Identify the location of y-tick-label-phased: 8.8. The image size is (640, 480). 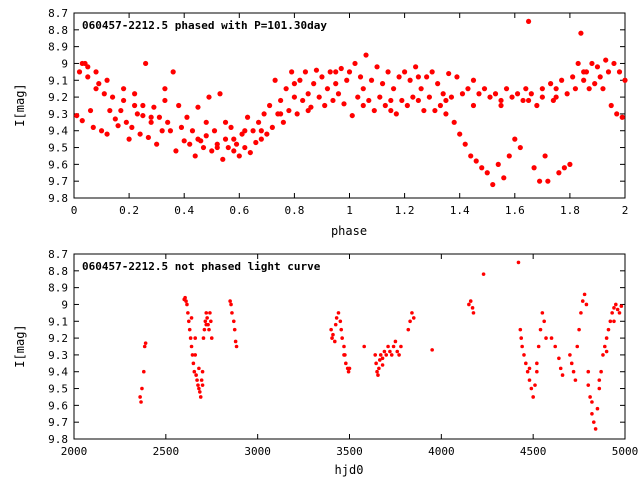
(58, 30).